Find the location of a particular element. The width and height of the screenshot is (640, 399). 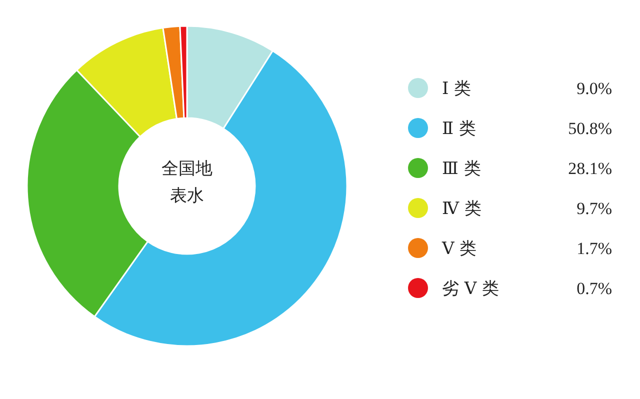

data-label: 28.1% is located at coordinates (590, 168).